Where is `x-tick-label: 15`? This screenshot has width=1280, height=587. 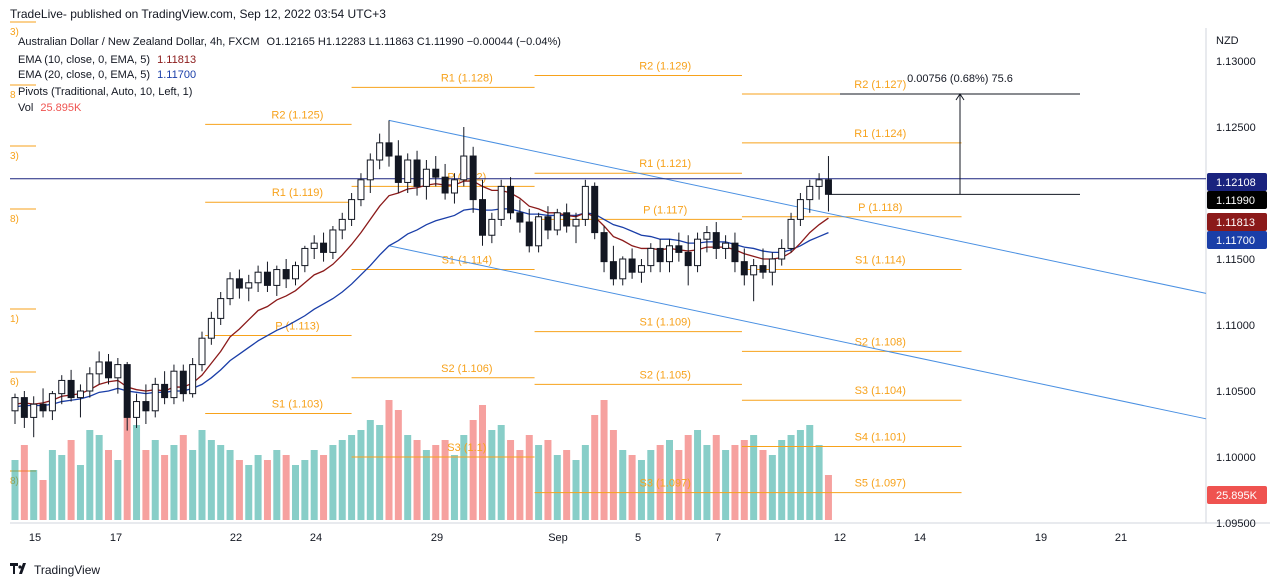 x-tick-label: 15 is located at coordinates (35, 538).